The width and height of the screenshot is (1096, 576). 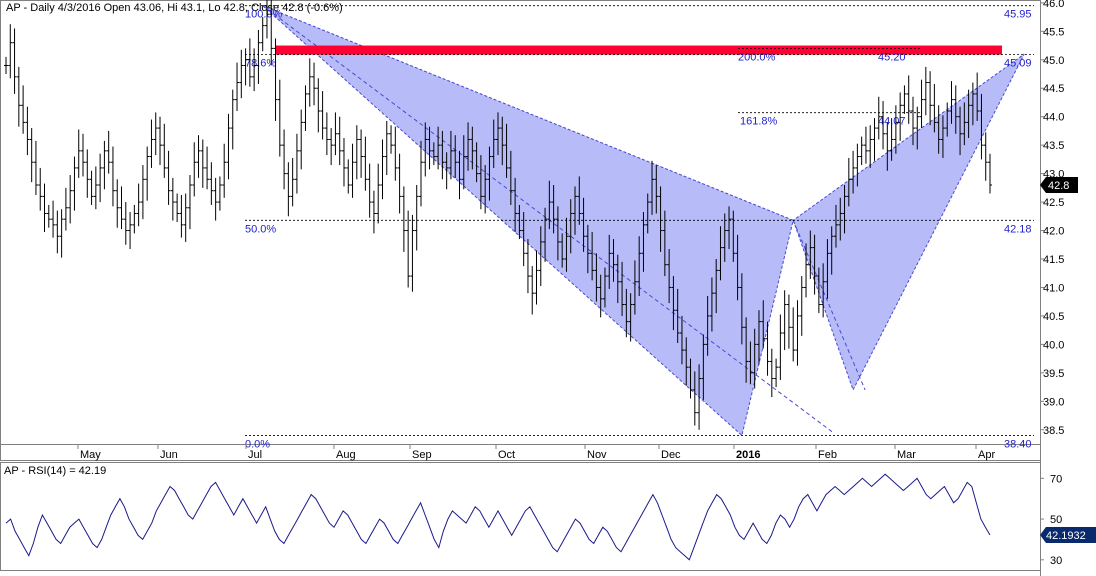 What do you see at coordinates (255, 455) in the screenshot?
I see `x-tick-label: Jul` at bounding box center [255, 455].